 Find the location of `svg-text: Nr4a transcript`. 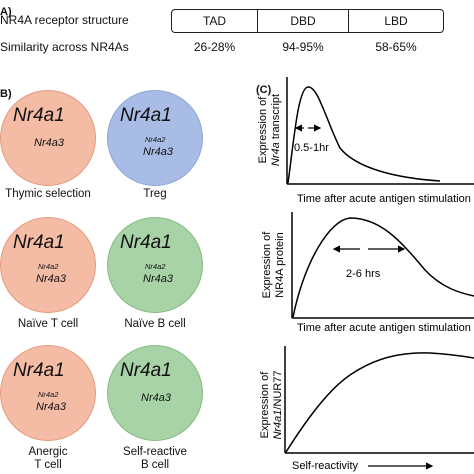

svg-text: Nr4a transcript is located at coordinates (276, 130).